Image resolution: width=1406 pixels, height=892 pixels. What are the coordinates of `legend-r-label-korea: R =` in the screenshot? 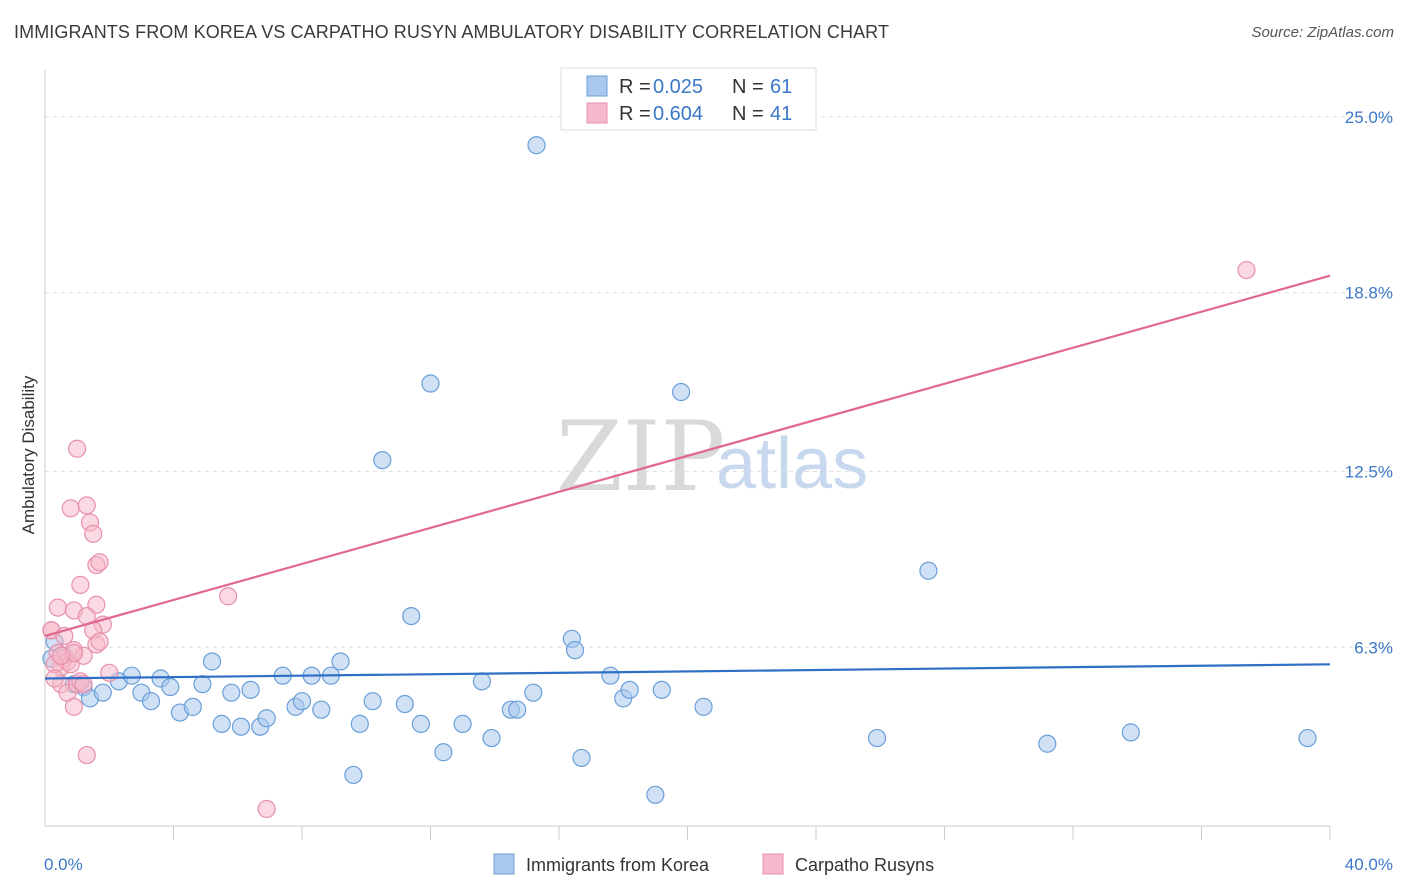 It's located at (635, 87).